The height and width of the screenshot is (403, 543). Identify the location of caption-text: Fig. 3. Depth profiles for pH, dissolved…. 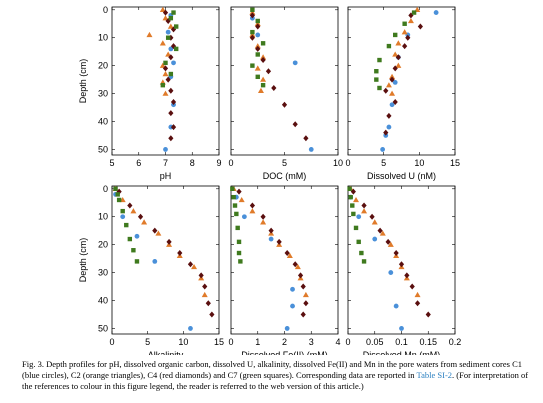
(272, 369).